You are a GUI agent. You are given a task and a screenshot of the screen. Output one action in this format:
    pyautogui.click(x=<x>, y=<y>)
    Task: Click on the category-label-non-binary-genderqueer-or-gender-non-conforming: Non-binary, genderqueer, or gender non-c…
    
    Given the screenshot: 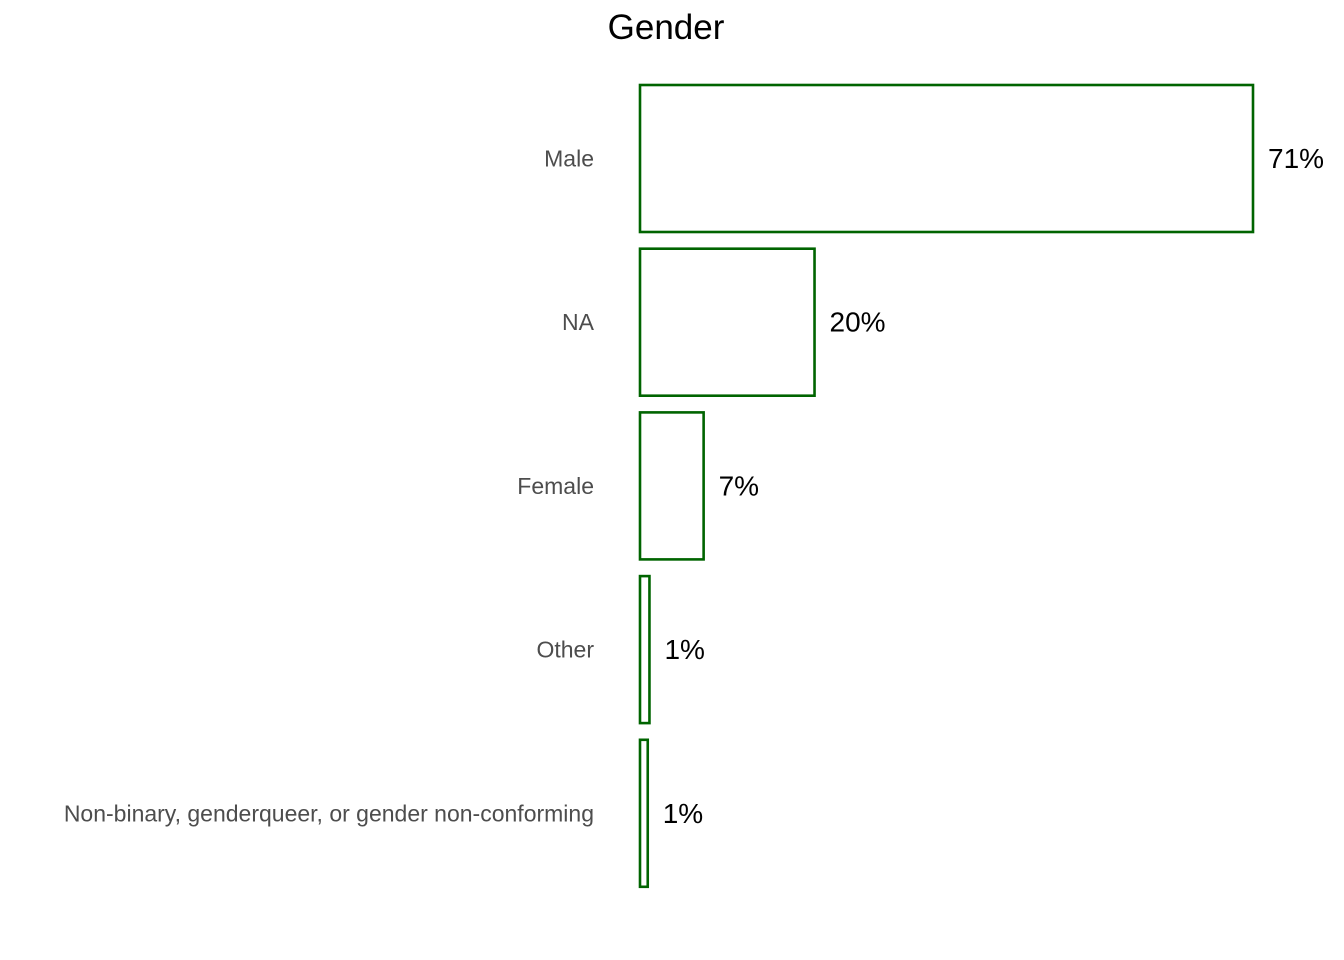 What is the action you would take?
    pyautogui.click(x=329, y=813)
    